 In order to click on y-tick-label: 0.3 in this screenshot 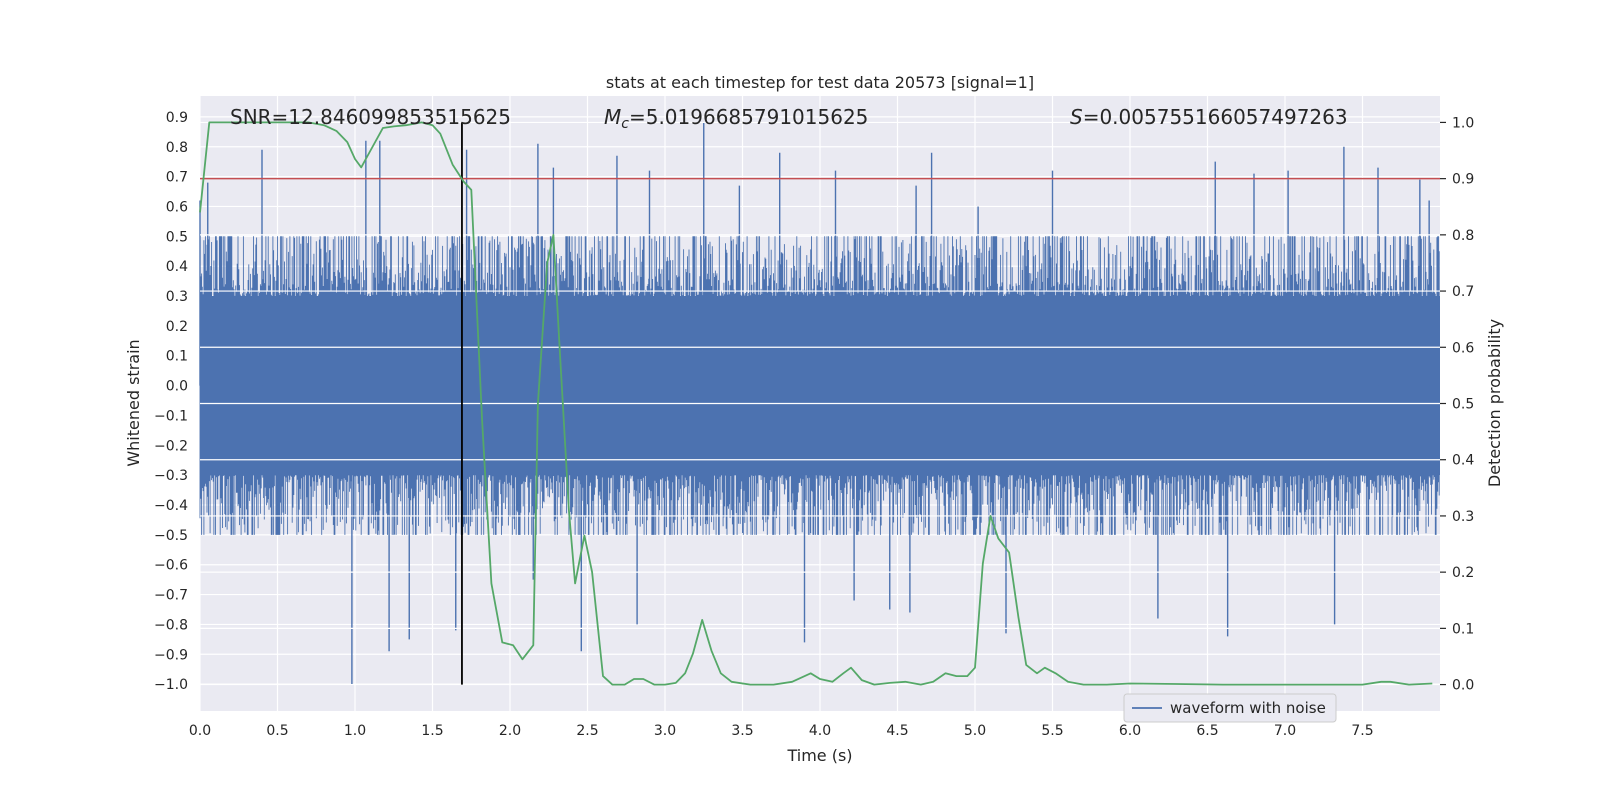, I will do `click(177, 297)`.